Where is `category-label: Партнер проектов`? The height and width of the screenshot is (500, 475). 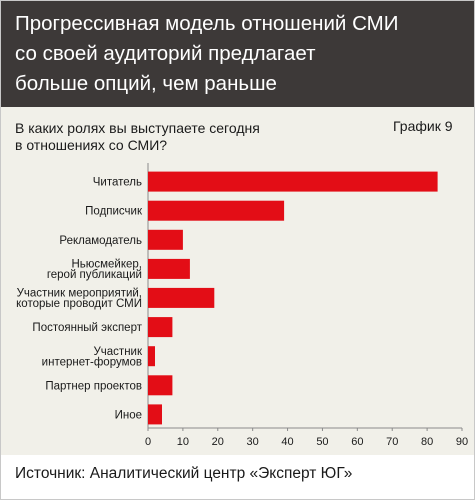 category-label: Партнер проектов is located at coordinates (93, 386).